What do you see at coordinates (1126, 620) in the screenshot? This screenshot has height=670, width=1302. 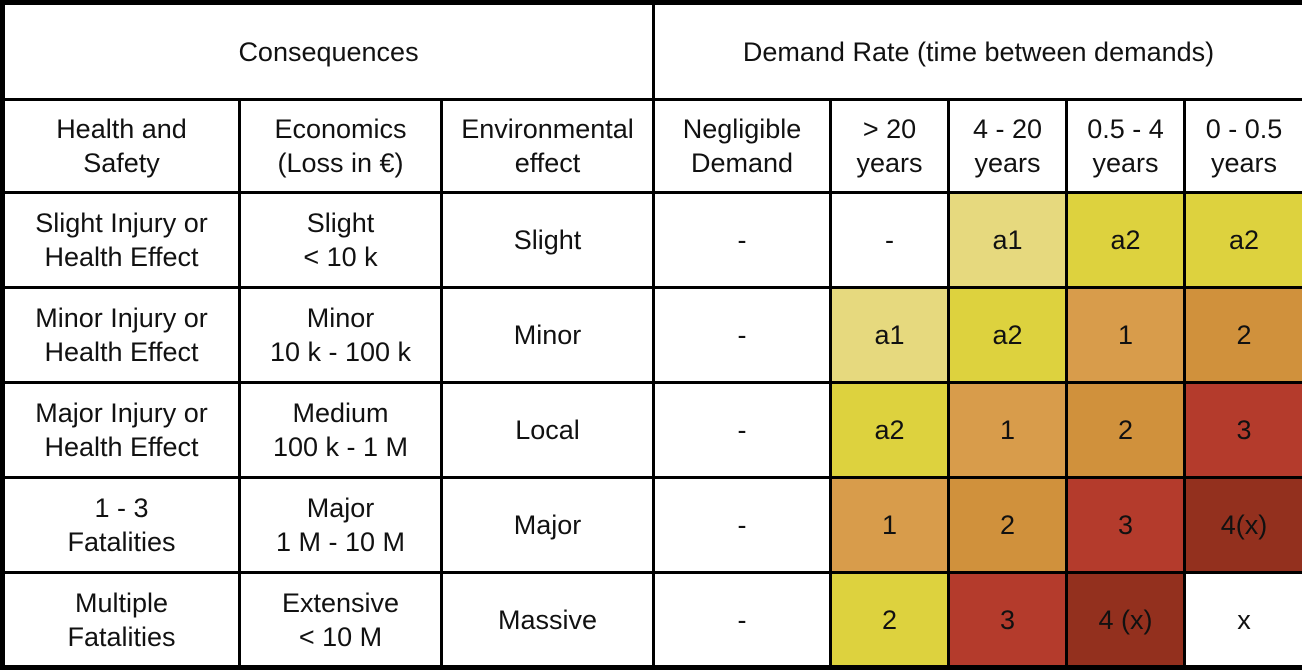 I see `rating-cell: 4 (x)` at bounding box center [1126, 620].